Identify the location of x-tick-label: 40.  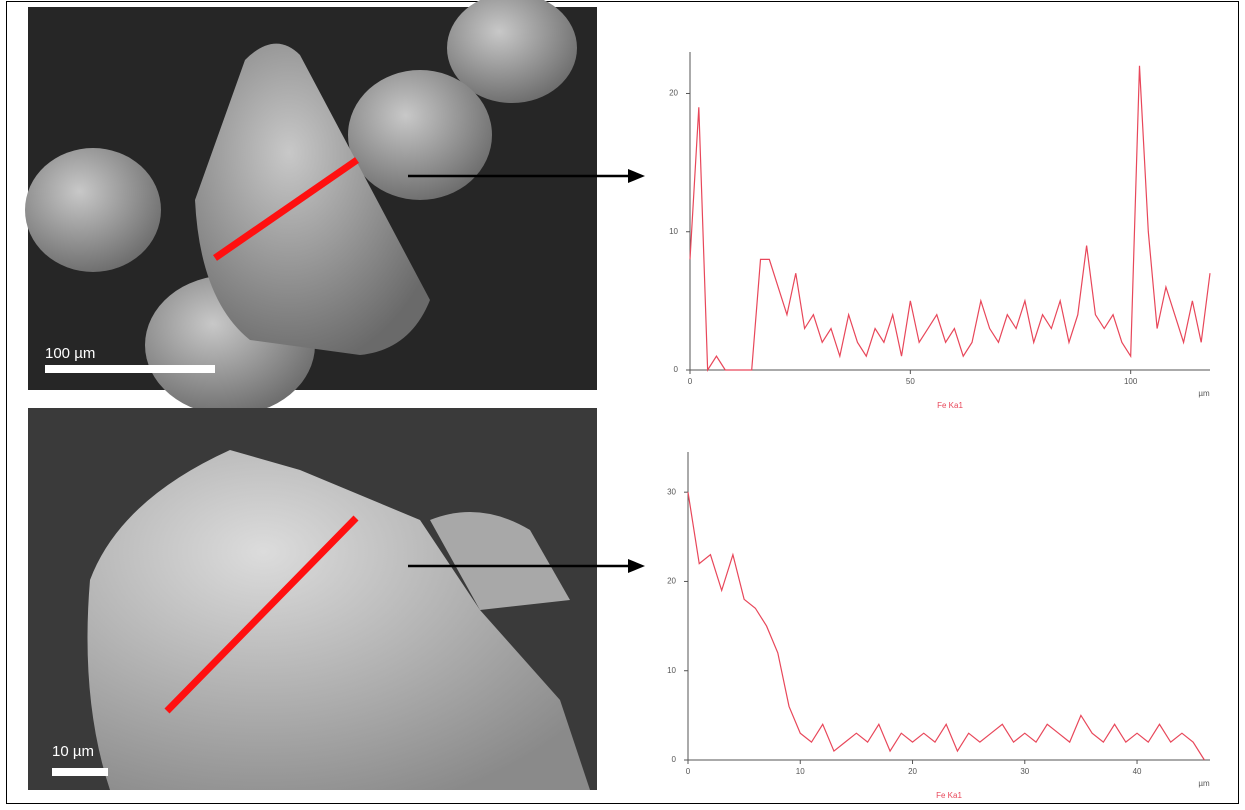
(1137, 771).